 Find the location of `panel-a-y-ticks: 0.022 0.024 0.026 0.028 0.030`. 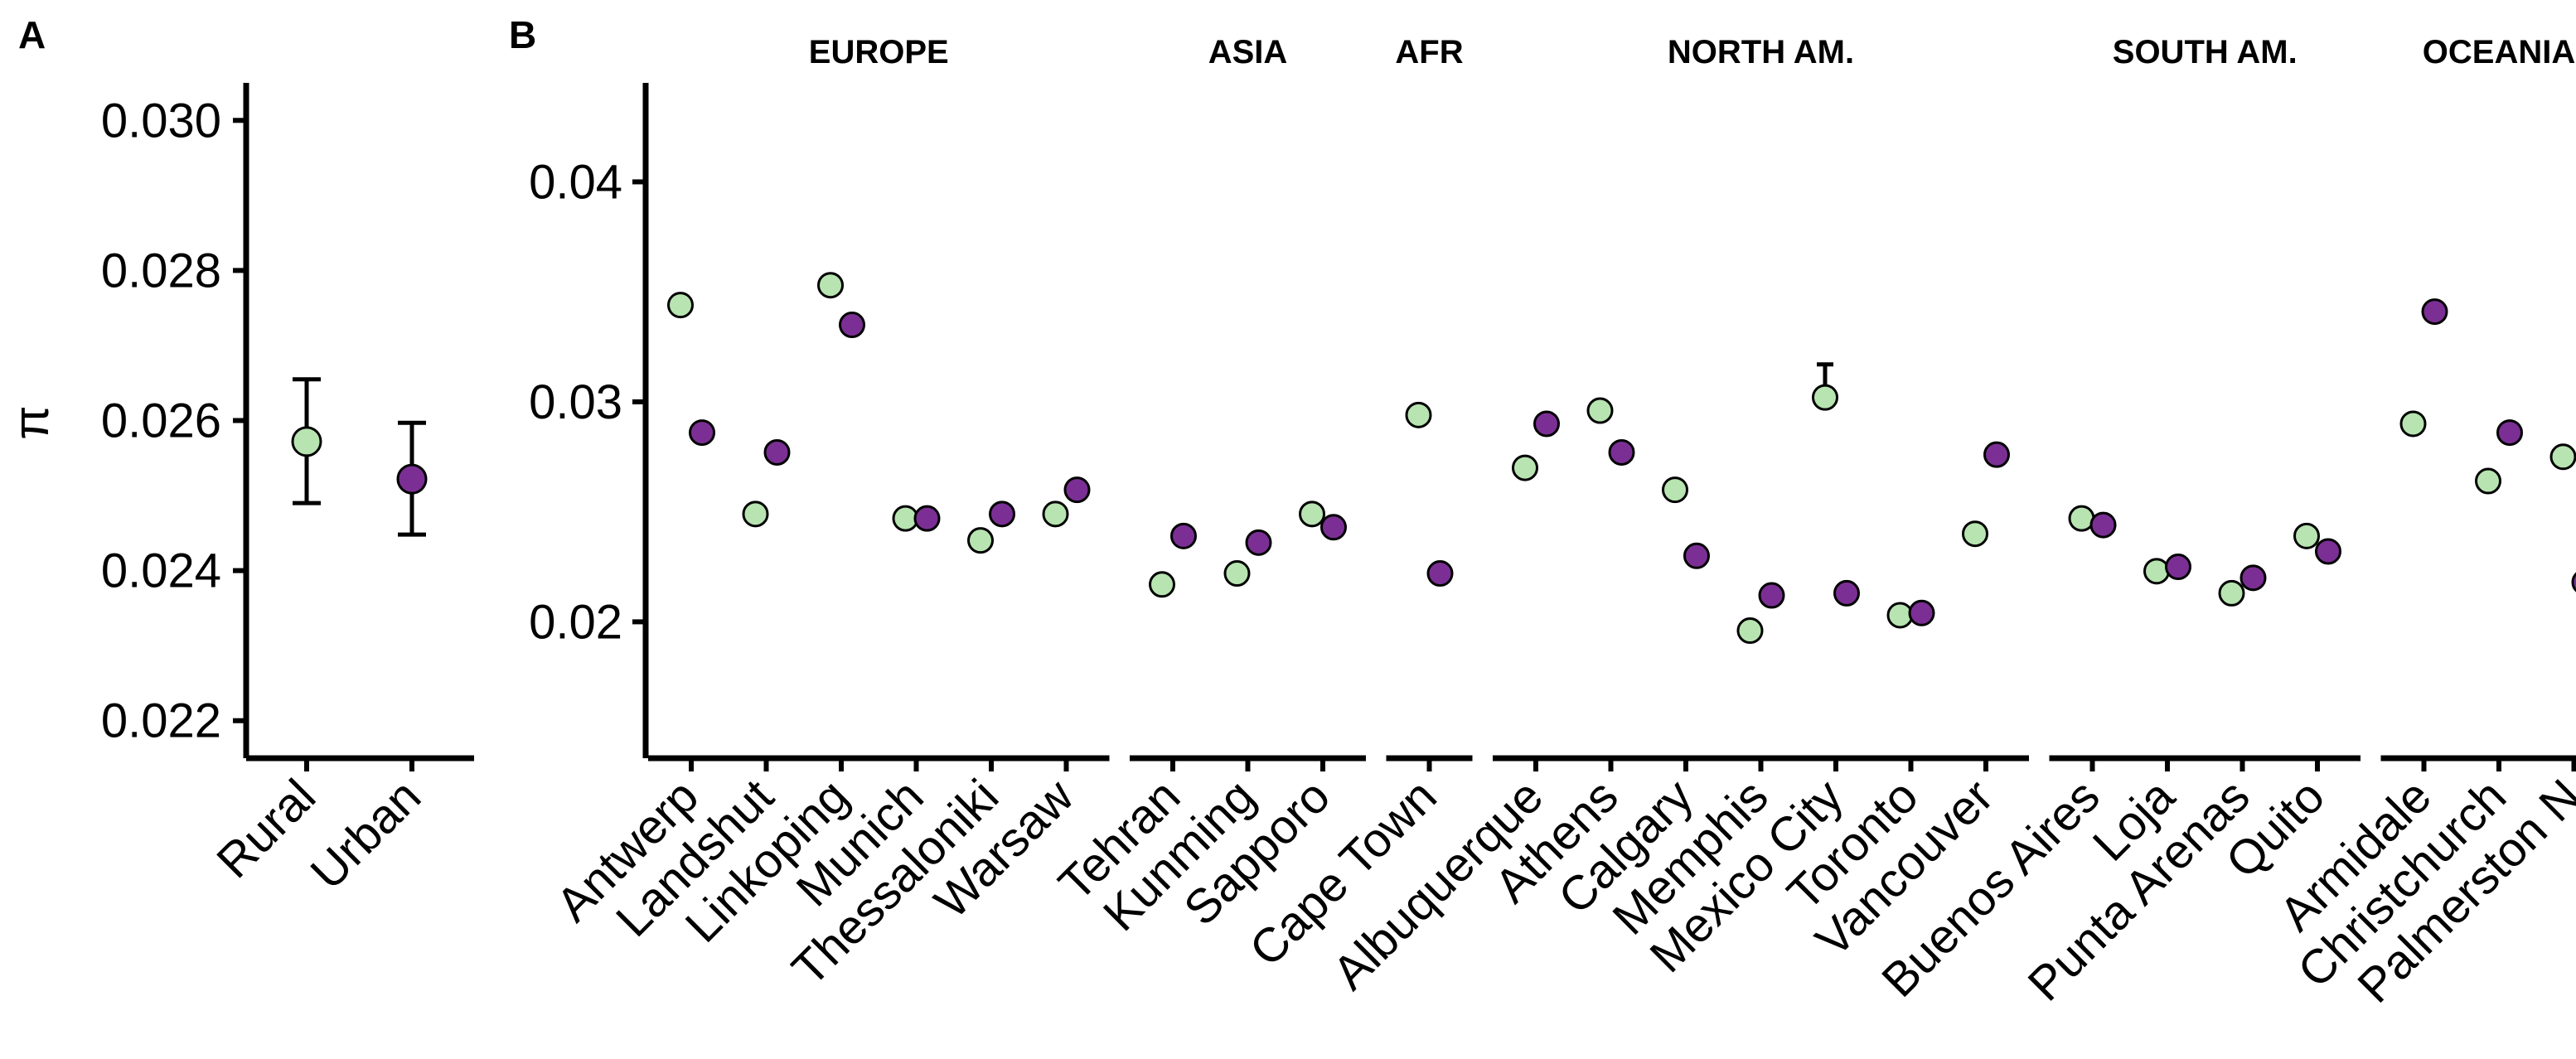

panel-a-y-ticks: 0.022 0.024 0.026 0.028 0.030 is located at coordinates (173, 421).